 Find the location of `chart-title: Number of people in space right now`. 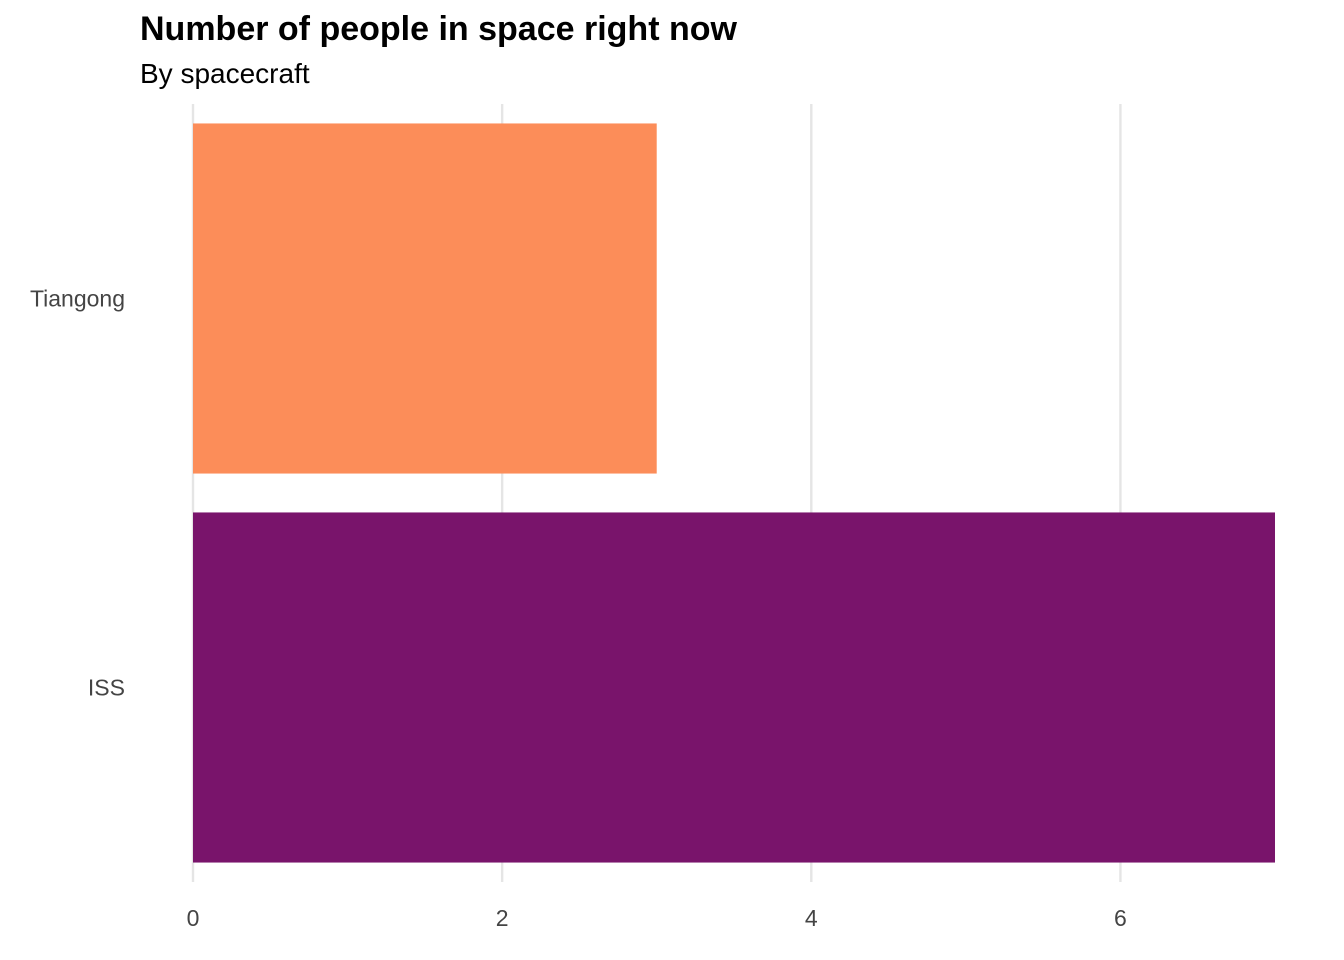

chart-title: Number of people in space right now is located at coordinates (438, 29).